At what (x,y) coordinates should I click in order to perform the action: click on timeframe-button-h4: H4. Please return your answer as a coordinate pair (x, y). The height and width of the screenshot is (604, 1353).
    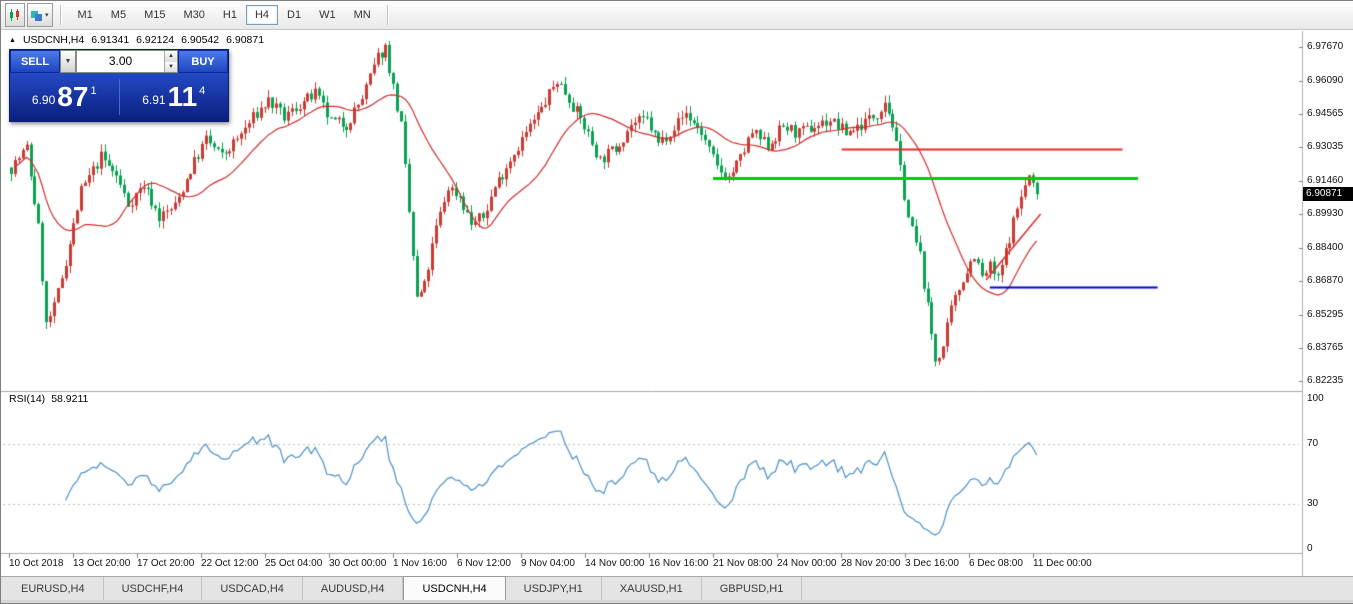
    Looking at the image, I should click on (262, 15).